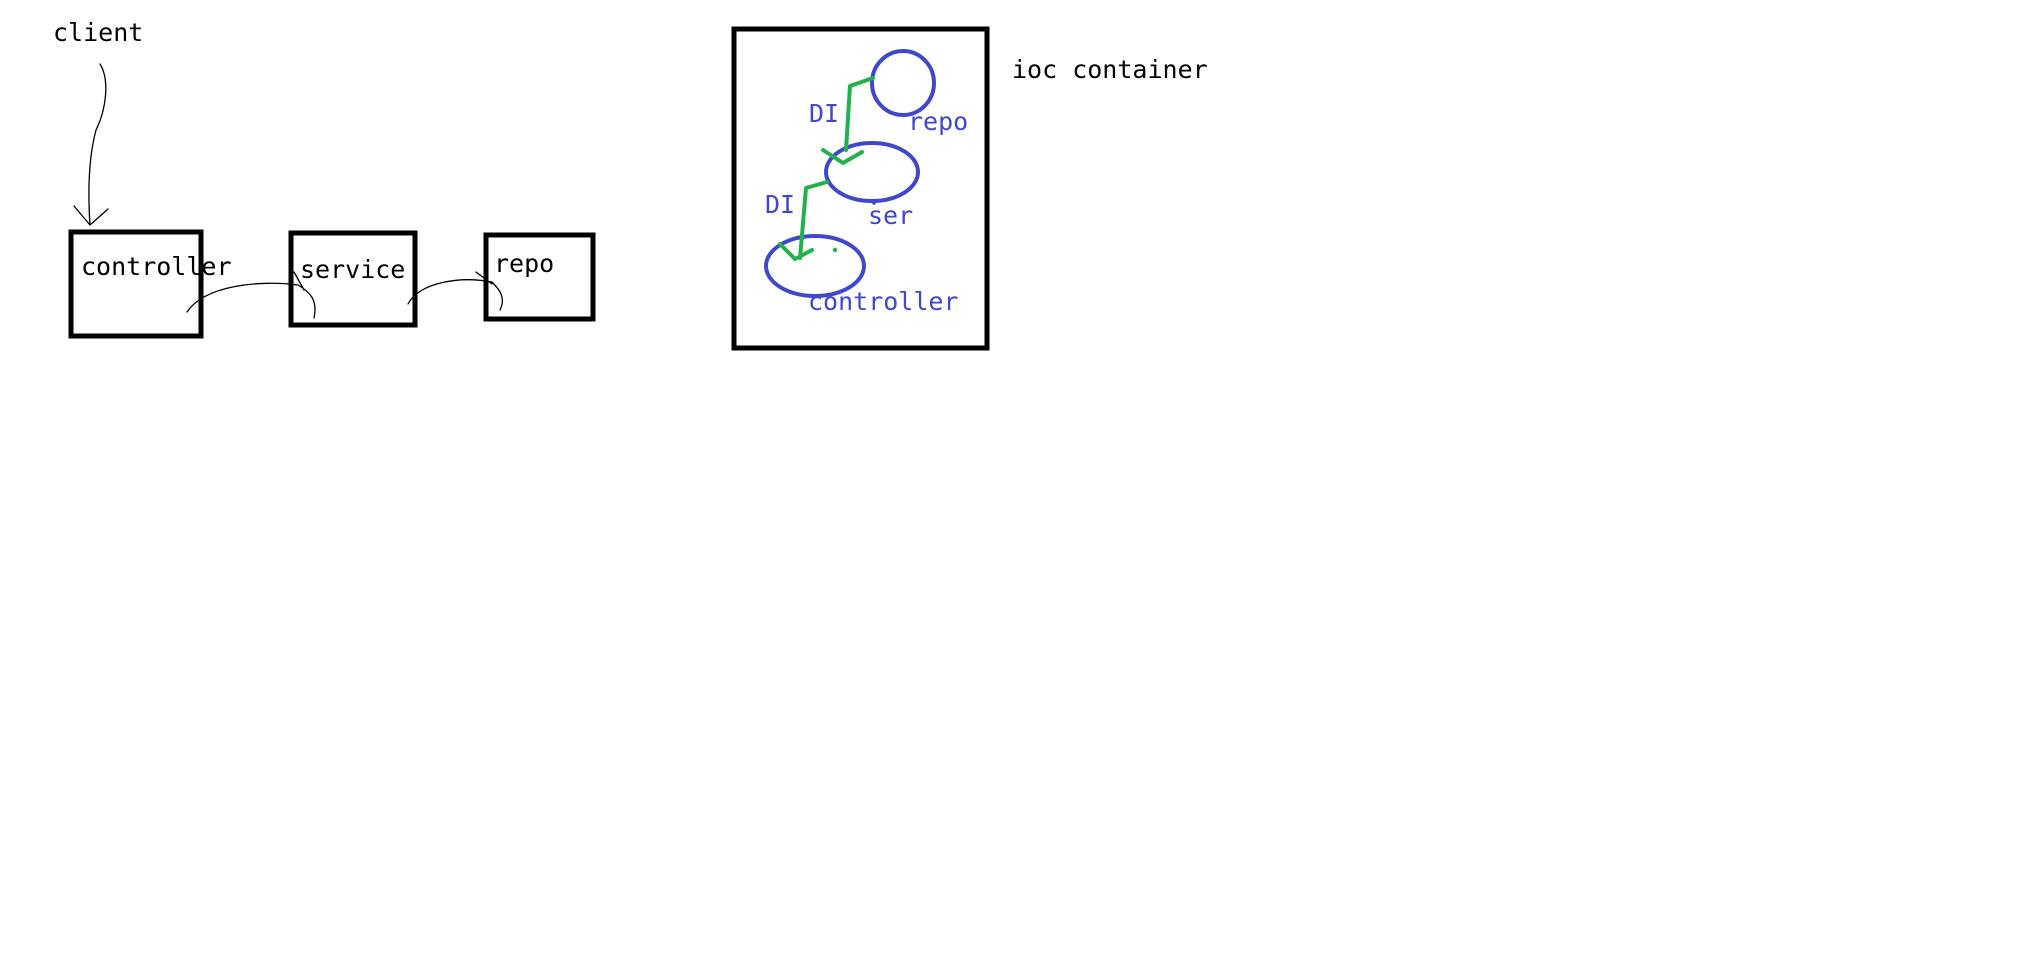 Image resolution: width=2022 pixels, height=978 pixels. I want to click on request-flow: client controller service repo, so click(324, 178).